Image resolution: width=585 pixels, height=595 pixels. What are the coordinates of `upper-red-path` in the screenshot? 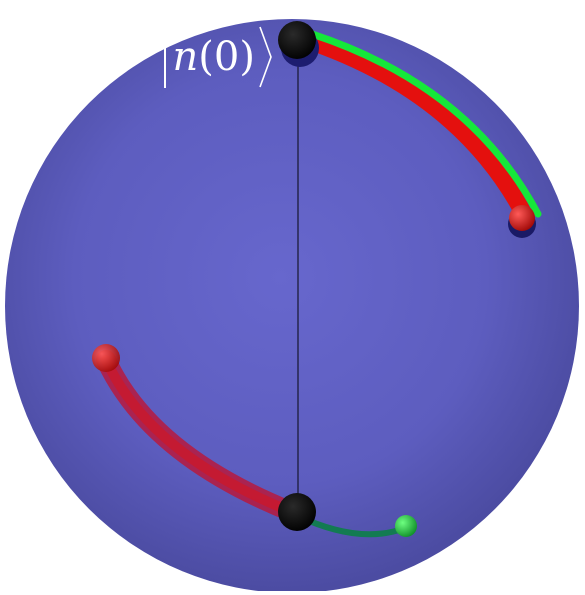 It's located at (413, 128).